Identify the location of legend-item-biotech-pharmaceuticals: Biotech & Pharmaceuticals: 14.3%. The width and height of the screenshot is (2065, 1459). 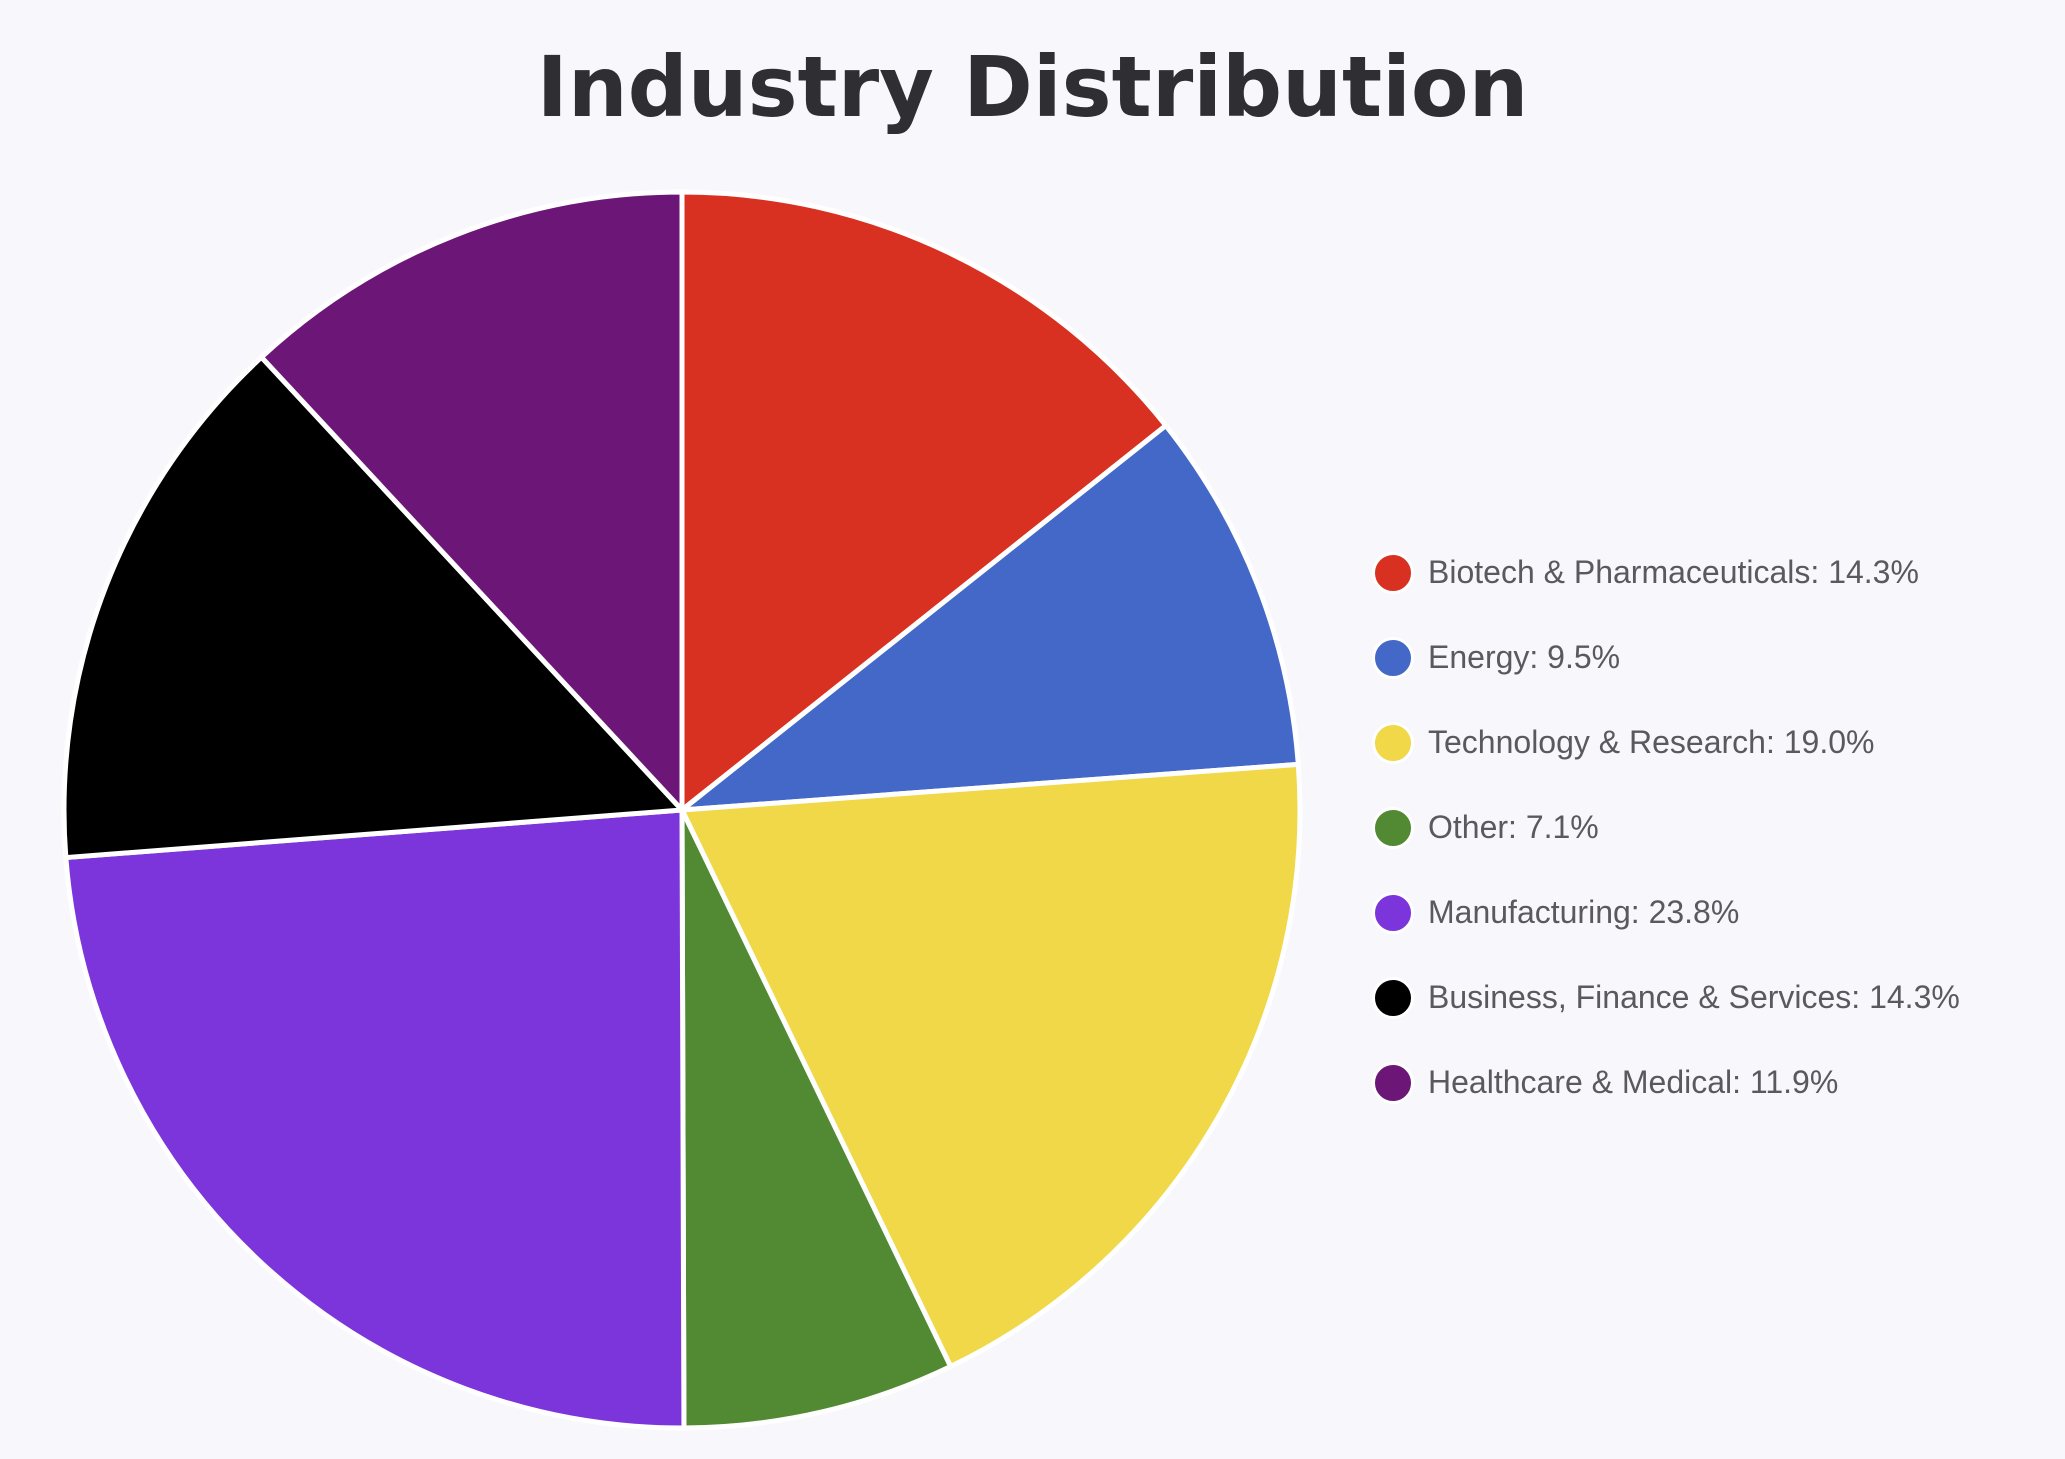
(1712, 572).